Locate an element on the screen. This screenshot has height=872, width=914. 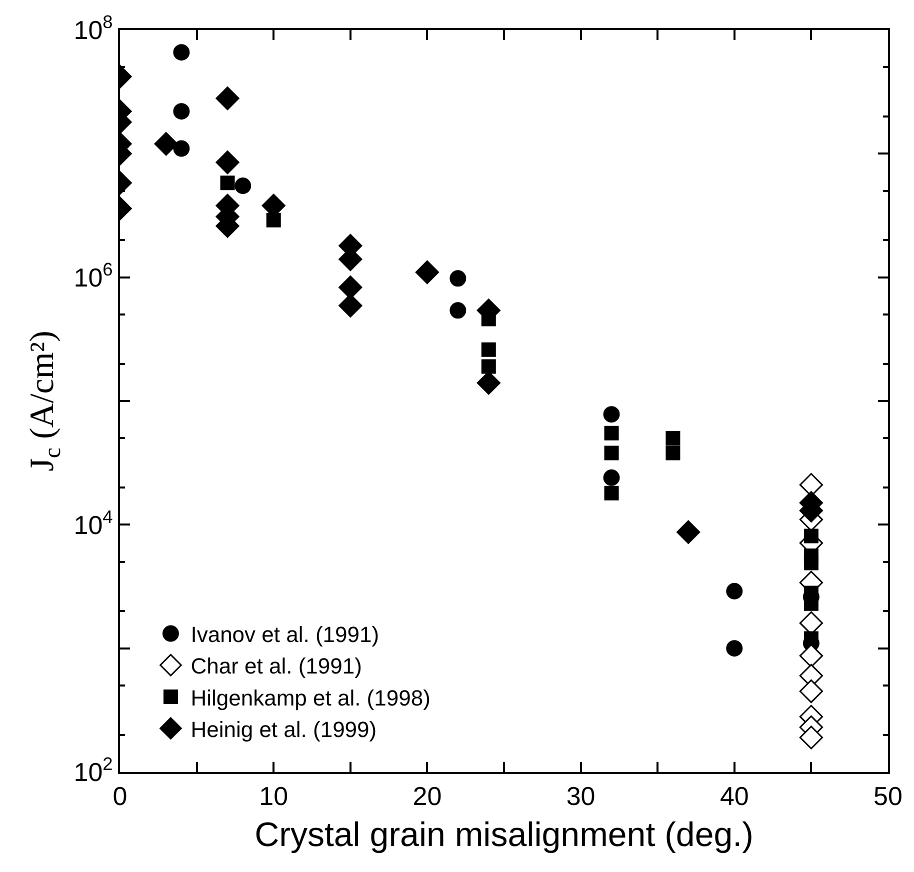
x-tick-label: 0 is located at coordinates (120, 796).